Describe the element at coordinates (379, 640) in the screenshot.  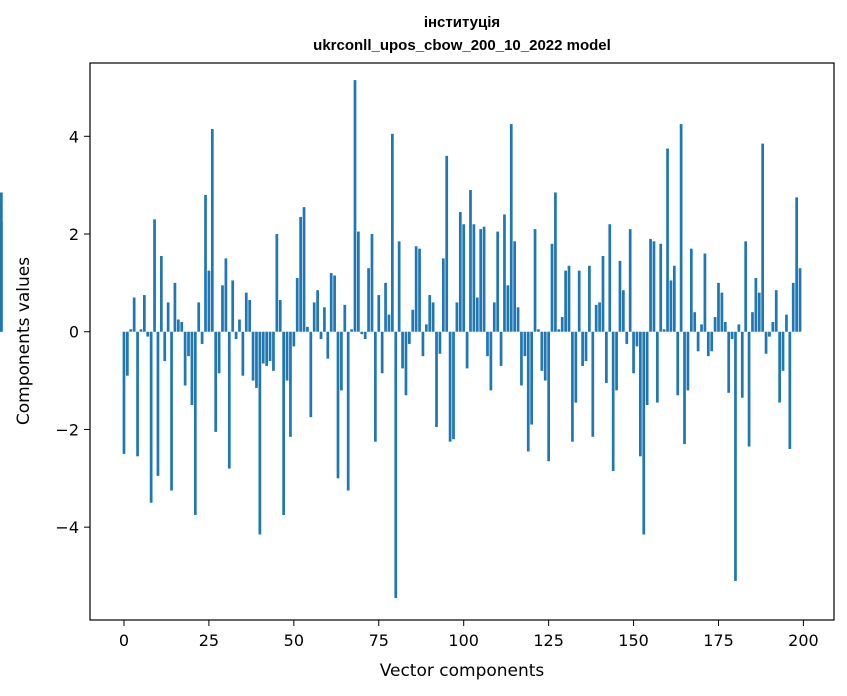
I see `x-tick-label: 75` at that location.